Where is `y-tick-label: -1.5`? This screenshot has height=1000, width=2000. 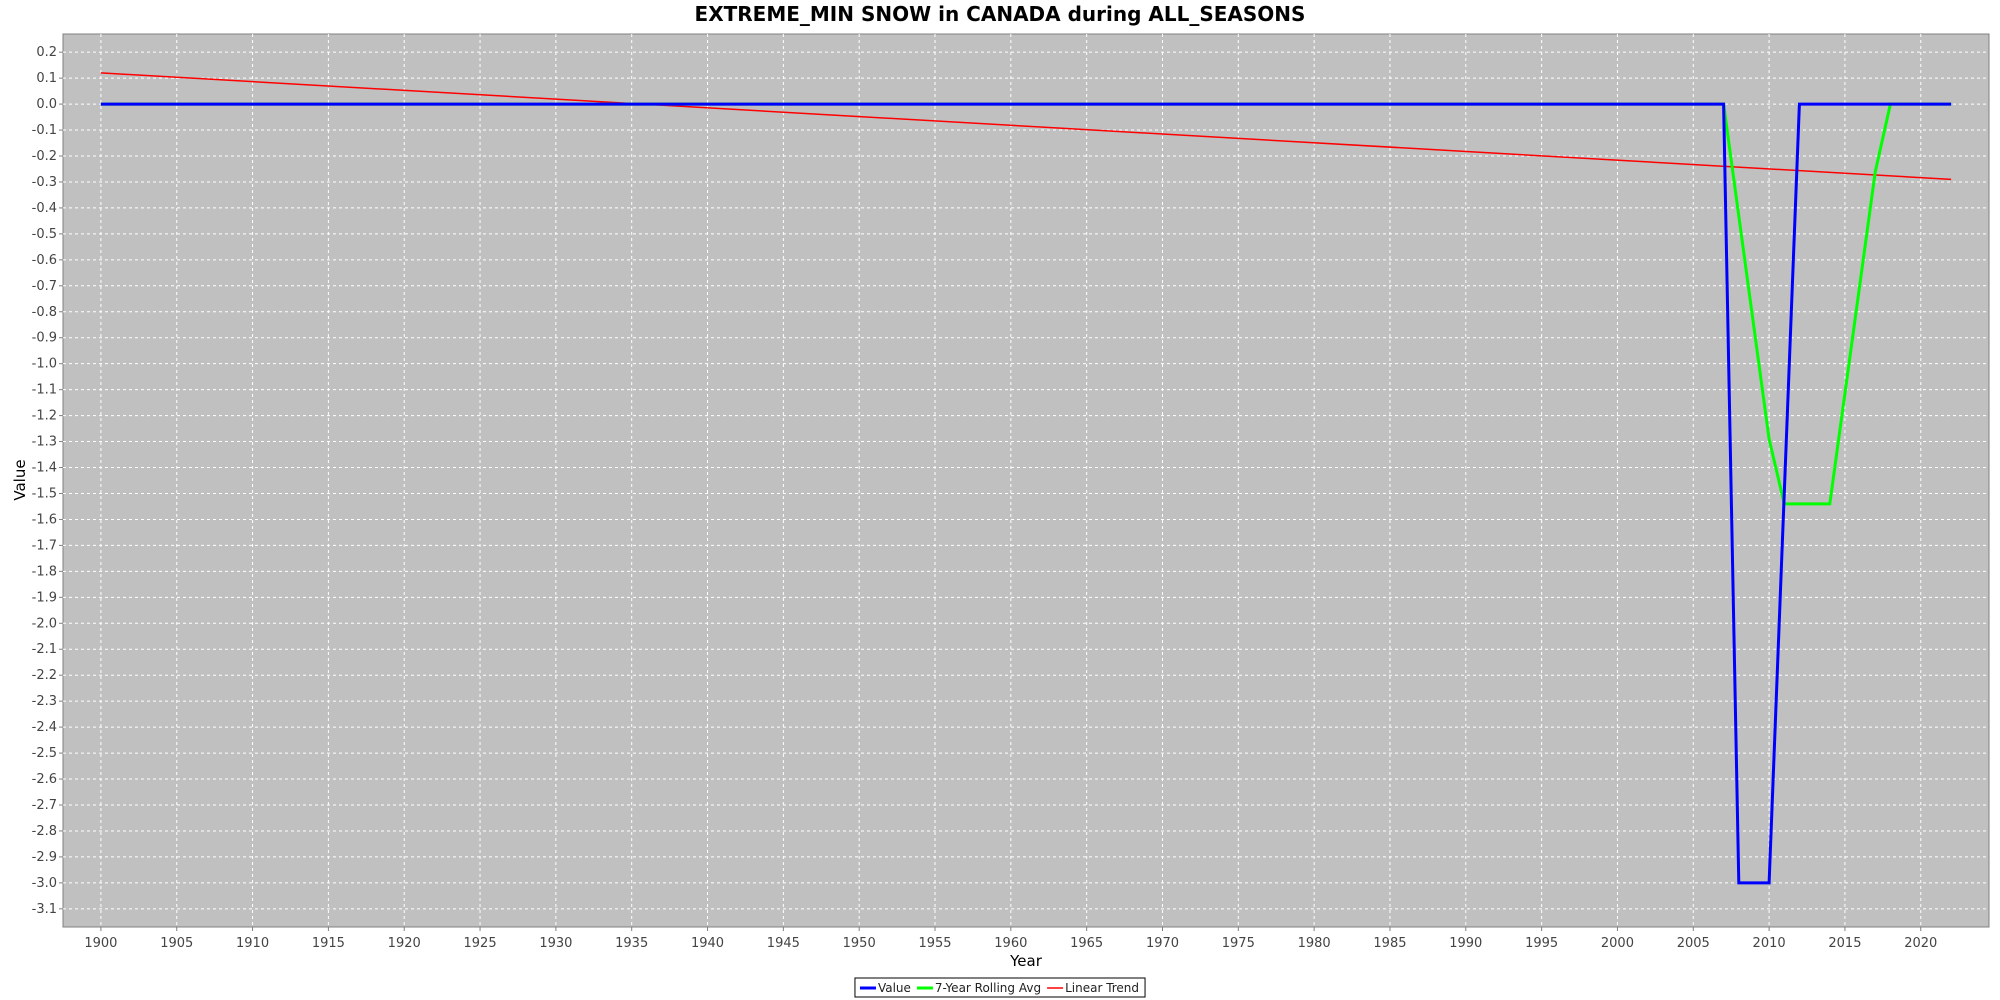
y-tick-label: -1.5 is located at coordinates (44, 493).